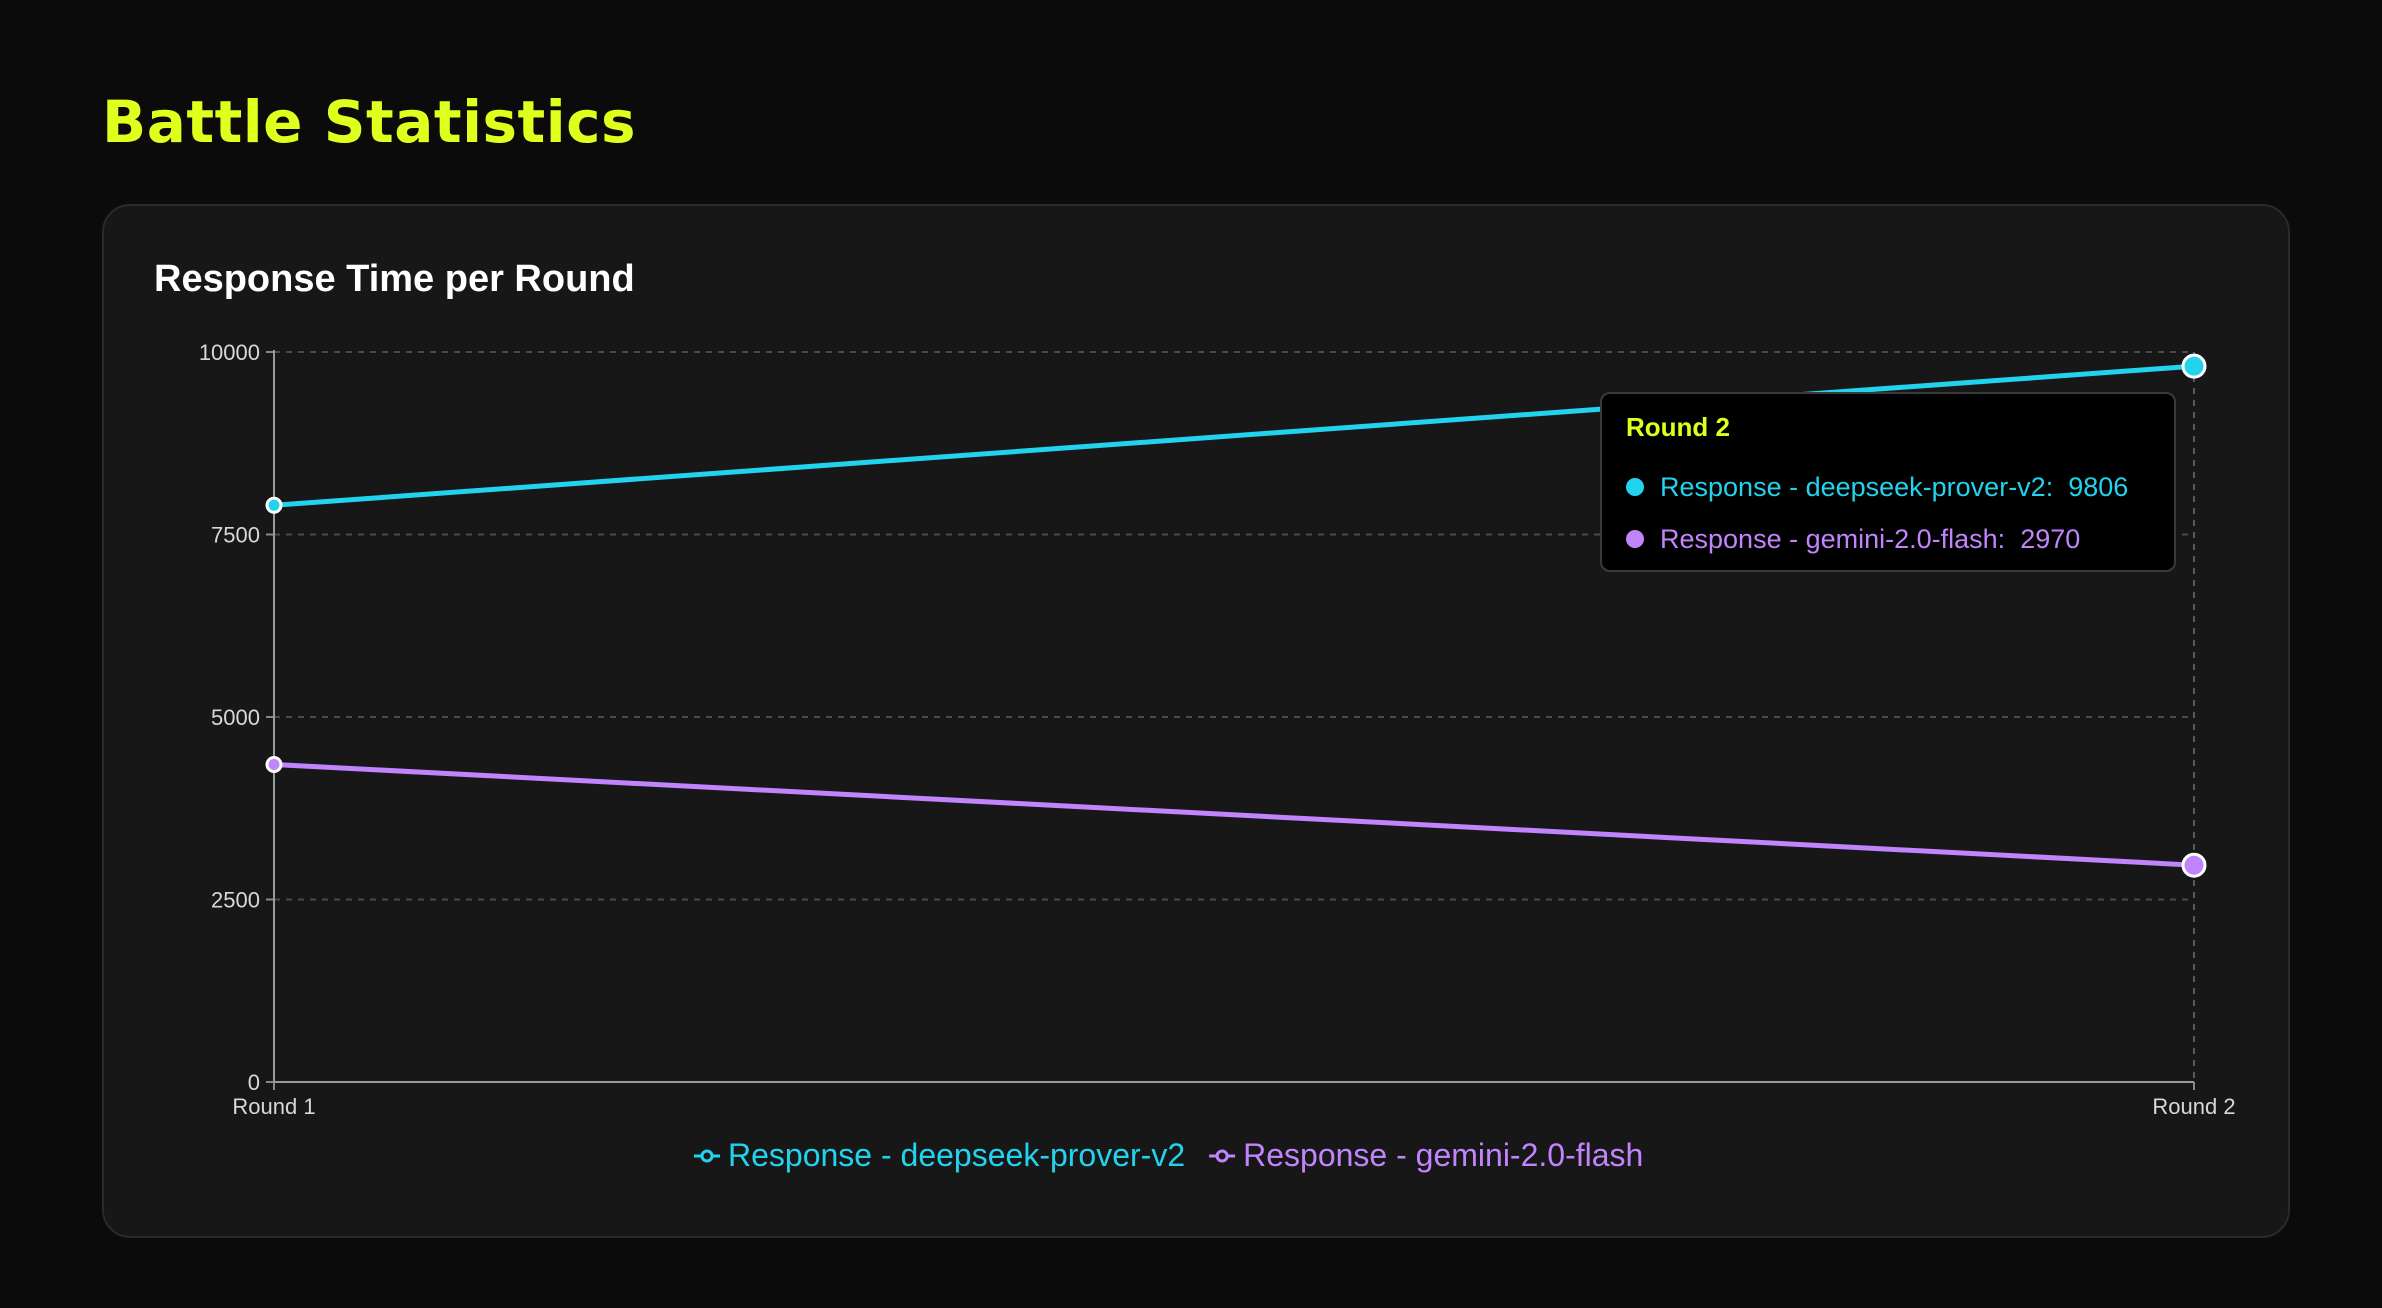 The width and height of the screenshot is (2382, 1308). What do you see at coordinates (1678, 427) in the screenshot?
I see `tooltip-title: Round 2` at bounding box center [1678, 427].